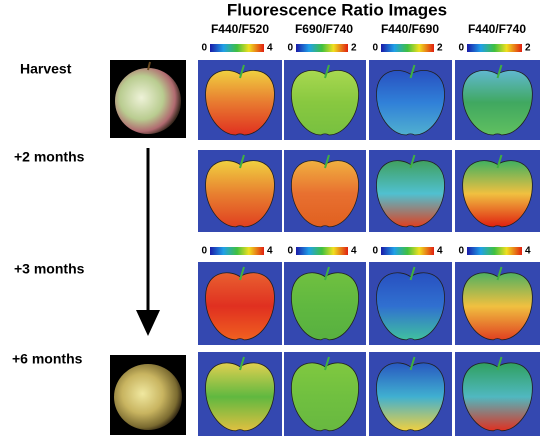 This screenshot has height=443, width=550. What do you see at coordinates (148, 323) in the screenshot?
I see `arrowhead` at bounding box center [148, 323].